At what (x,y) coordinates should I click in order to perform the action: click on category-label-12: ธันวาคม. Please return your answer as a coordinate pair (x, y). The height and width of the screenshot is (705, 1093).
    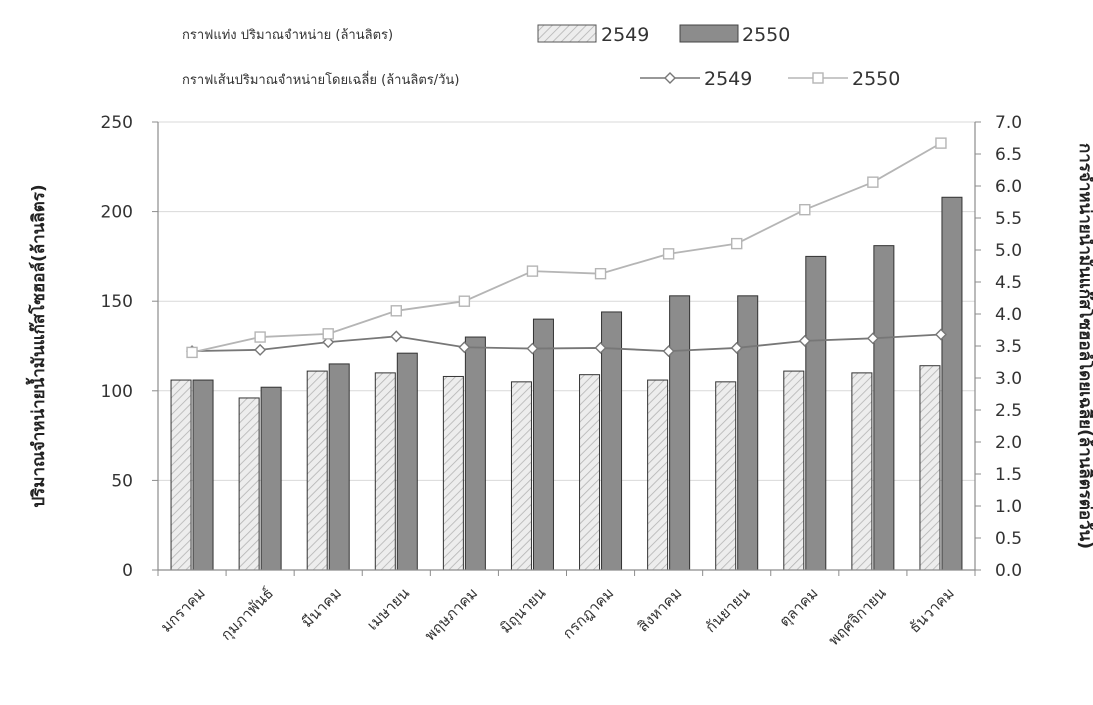
    Looking at the image, I should click on (931, 610).